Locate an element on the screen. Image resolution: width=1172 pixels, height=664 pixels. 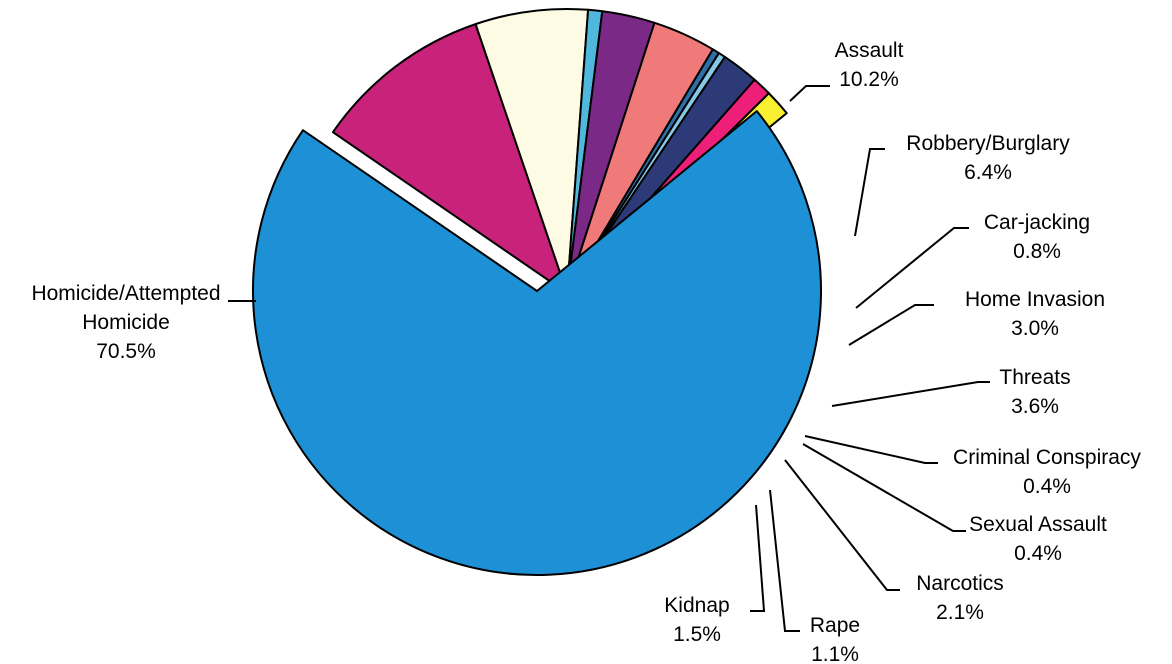
leader-line-rape is located at coordinates (784, 560).